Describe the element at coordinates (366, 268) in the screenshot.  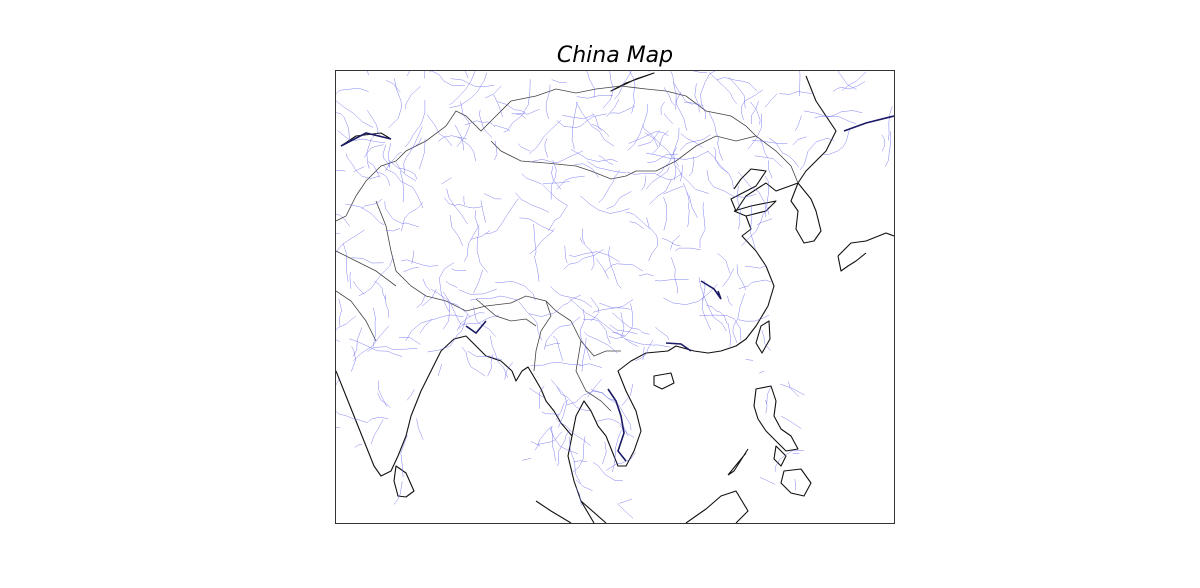
I see `border-pakistan` at that location.